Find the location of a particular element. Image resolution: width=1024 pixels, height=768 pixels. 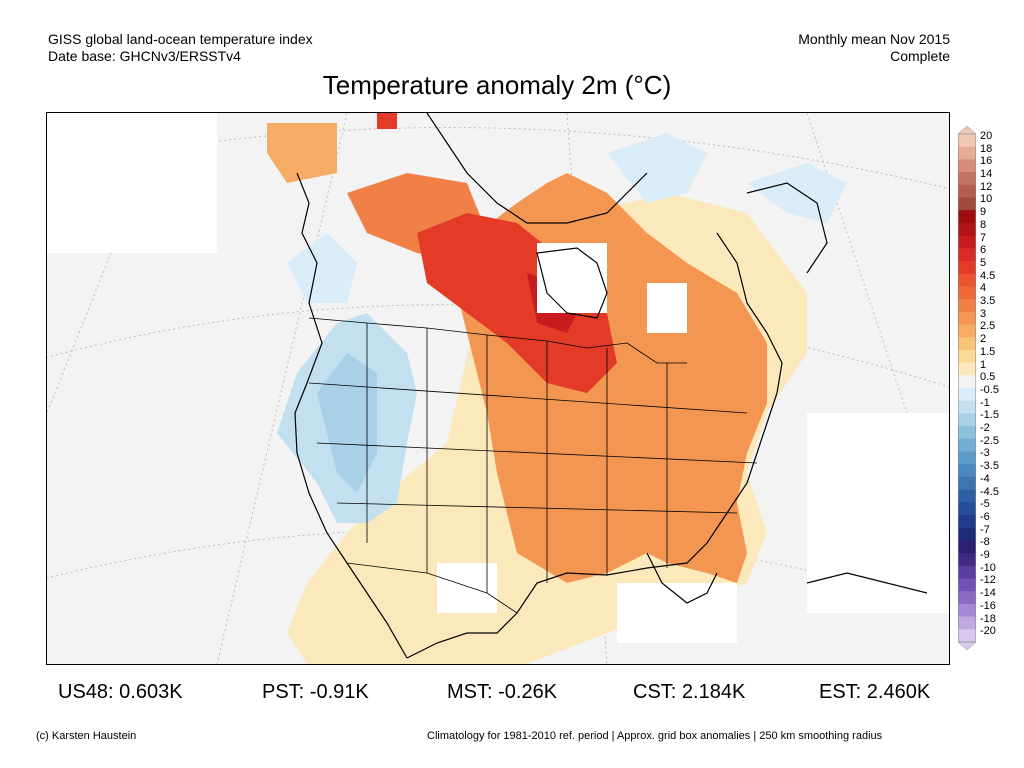

caribbean-islands is located at coordinates (867, 583).